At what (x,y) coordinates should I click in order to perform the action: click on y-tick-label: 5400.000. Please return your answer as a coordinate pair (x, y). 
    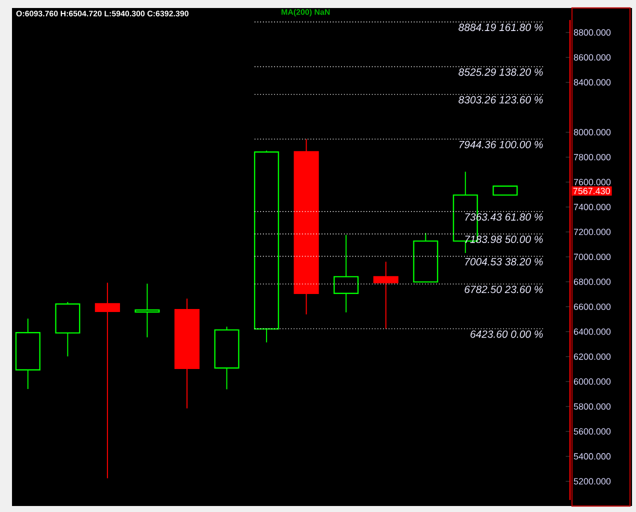
    Looking at the image, I should click on (592, 456).